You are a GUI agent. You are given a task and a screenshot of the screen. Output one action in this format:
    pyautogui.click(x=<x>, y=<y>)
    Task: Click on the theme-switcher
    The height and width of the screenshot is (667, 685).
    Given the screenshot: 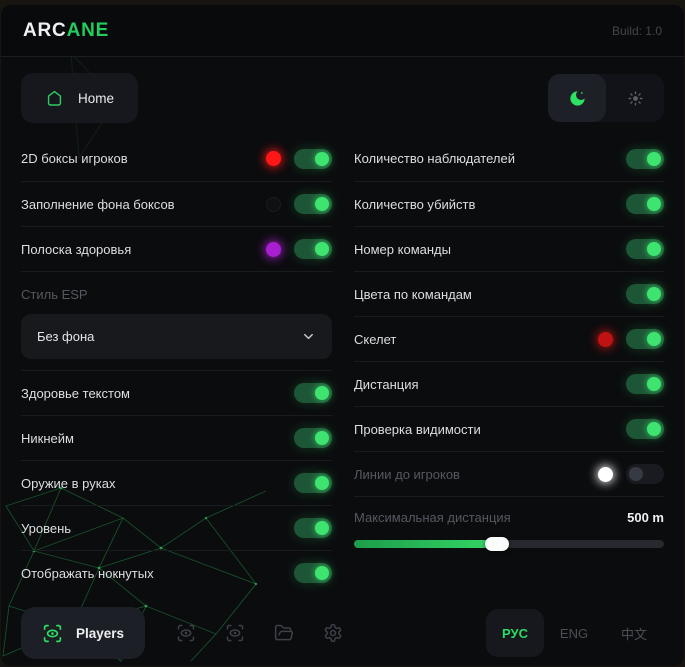 What is the action you would take?
    pyautogui.click(x=606, y=98)
    